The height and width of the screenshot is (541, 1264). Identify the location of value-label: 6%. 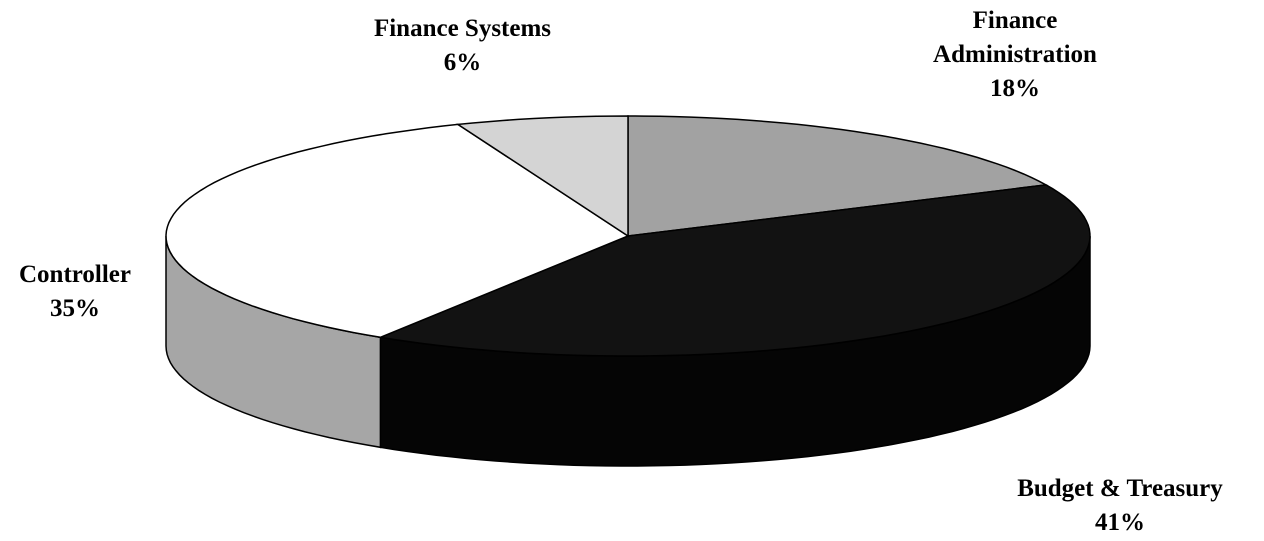
(462, 62).